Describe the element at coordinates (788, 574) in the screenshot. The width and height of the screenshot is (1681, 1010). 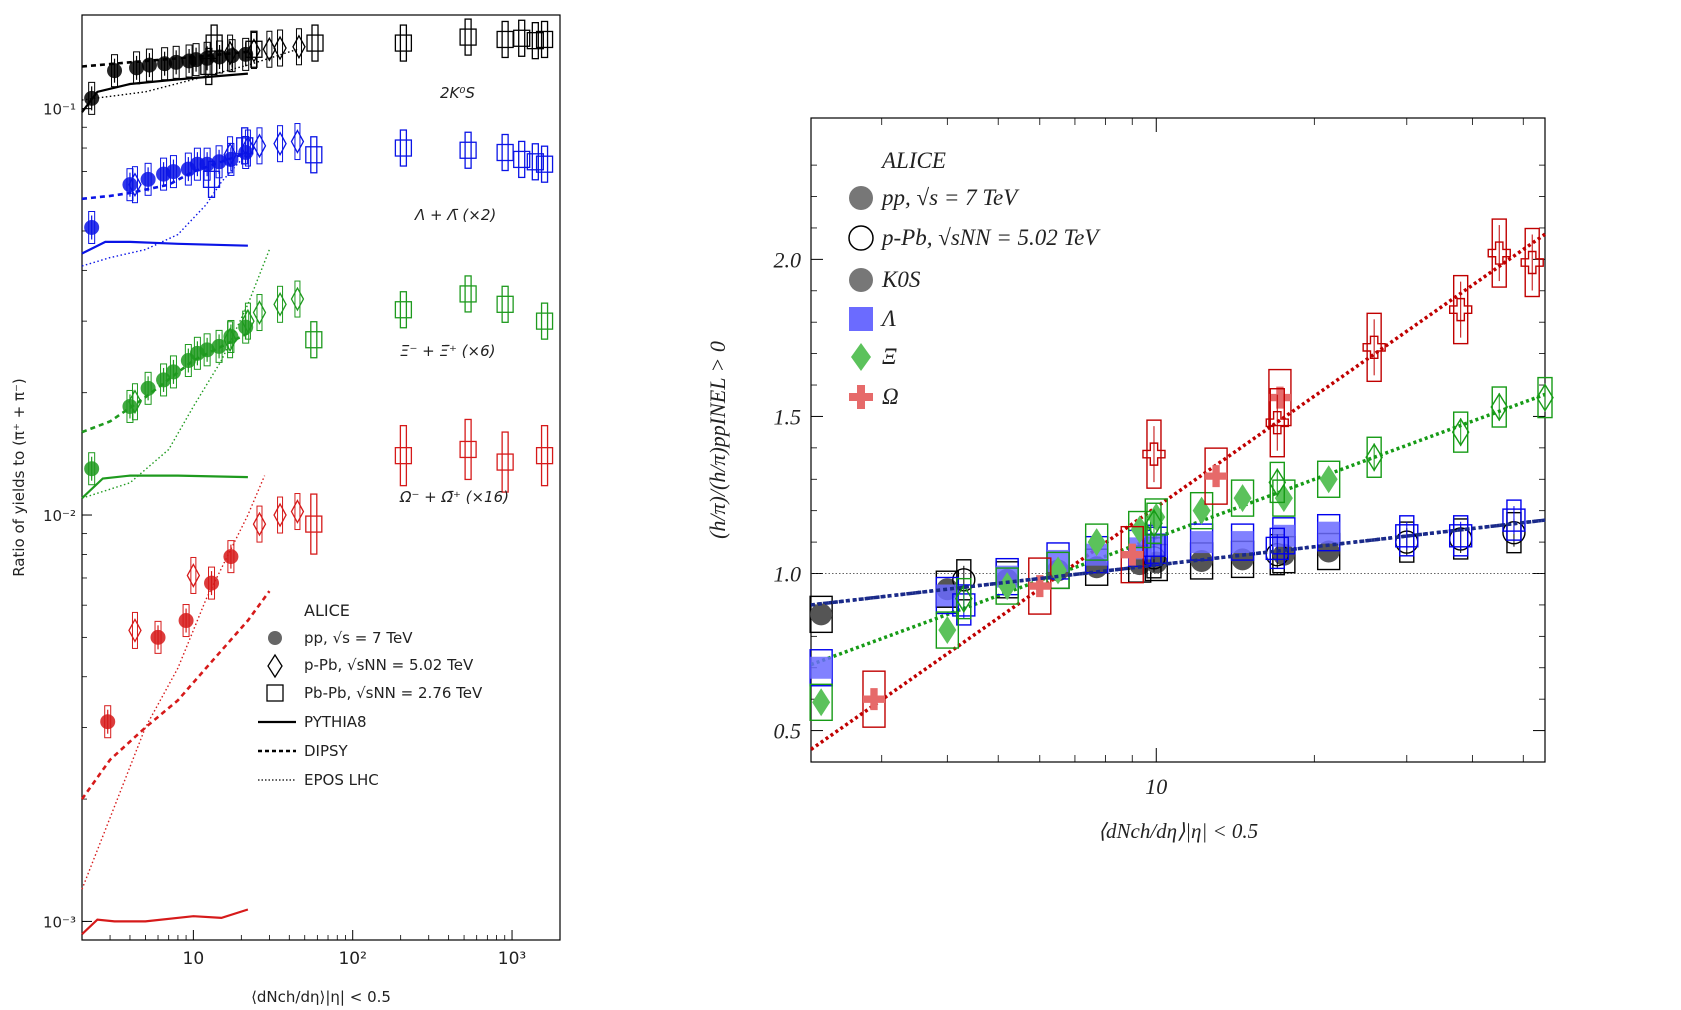
I see `y-tick-label: 1.0` at that location.